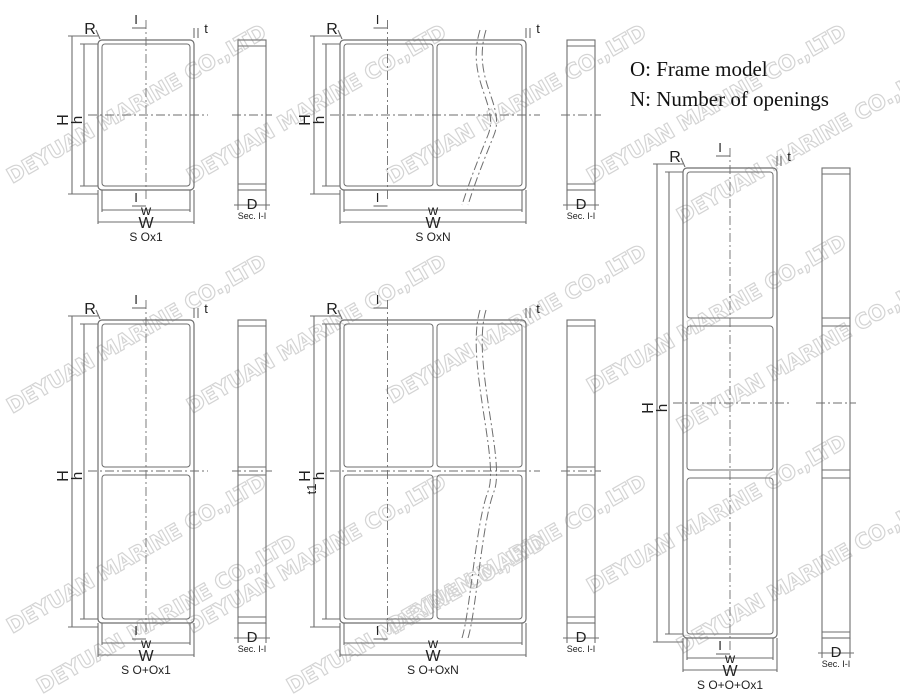 The width and height of the screenshot is (900, 700). What do you see at coordinates (729, 99) in the screenshot?
I see `legend-number-of-openings: N: Number of openings` at bounding box center [729, 99].